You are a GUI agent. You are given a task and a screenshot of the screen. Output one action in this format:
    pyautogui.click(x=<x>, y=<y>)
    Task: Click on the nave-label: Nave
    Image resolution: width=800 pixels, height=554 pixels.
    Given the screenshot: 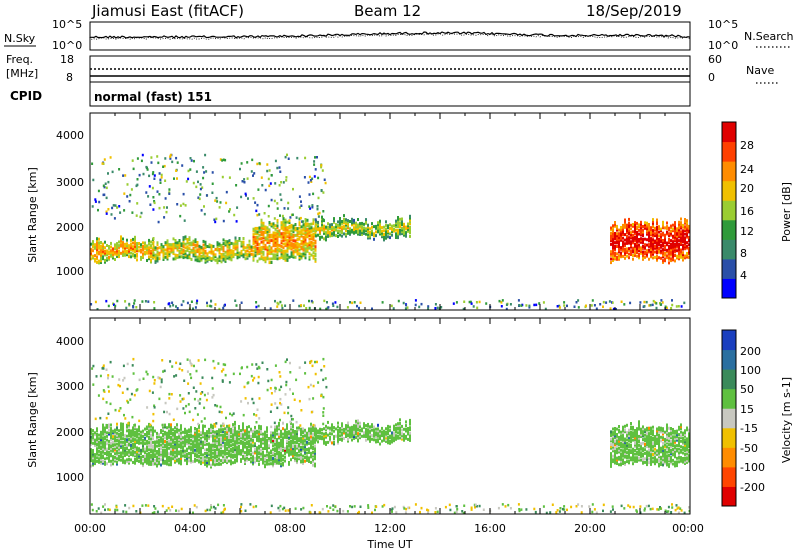 What is the action you would take?
    pyautogui.click(x=760, y=70)
    